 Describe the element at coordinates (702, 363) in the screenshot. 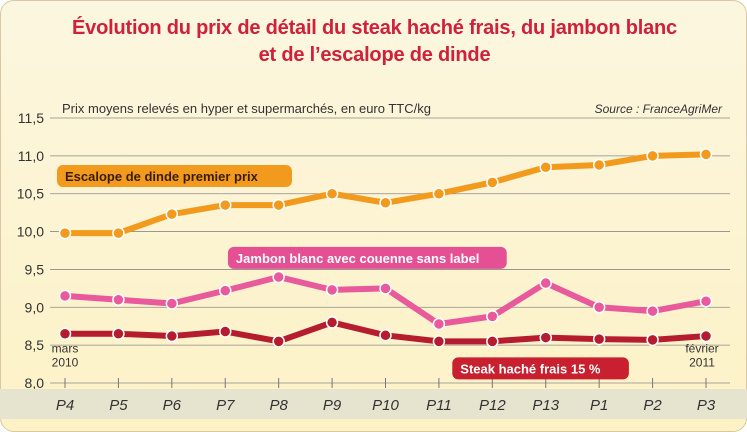

I see `annotation-end-line-2: 2011` at that location.